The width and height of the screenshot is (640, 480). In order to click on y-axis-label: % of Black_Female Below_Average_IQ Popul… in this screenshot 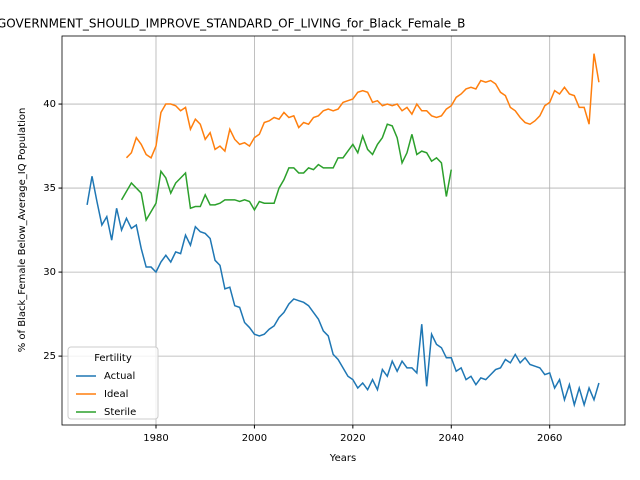, I will do `click(22, 230)`.